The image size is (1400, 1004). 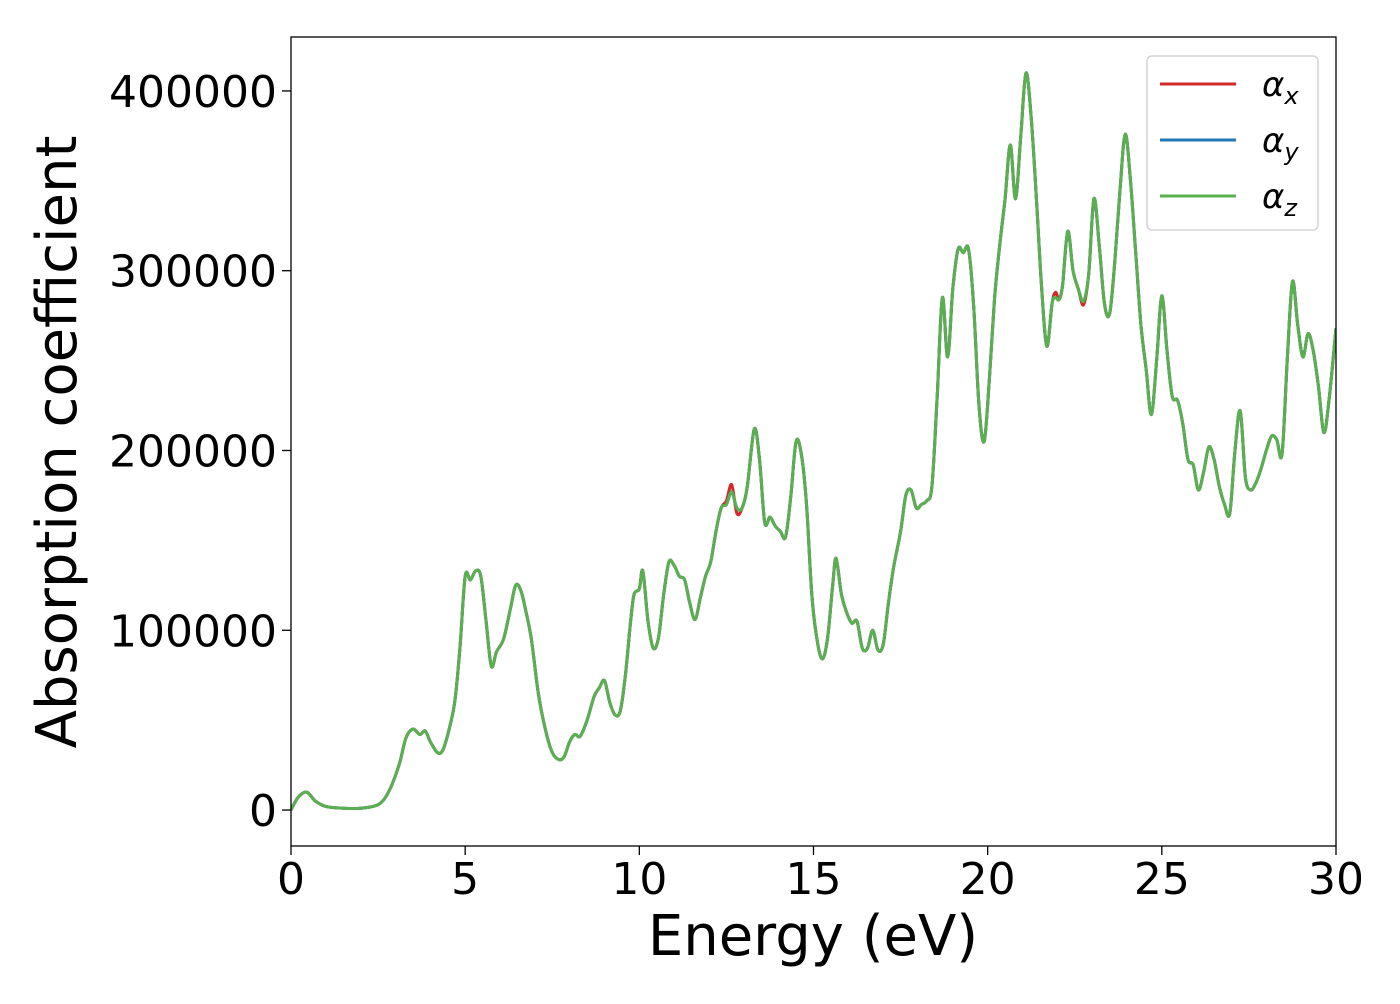 What do you see at coordinates (193, 272) in the screenshot?
I see `y-tick-label: 300000` at bounding box center [193, 272].